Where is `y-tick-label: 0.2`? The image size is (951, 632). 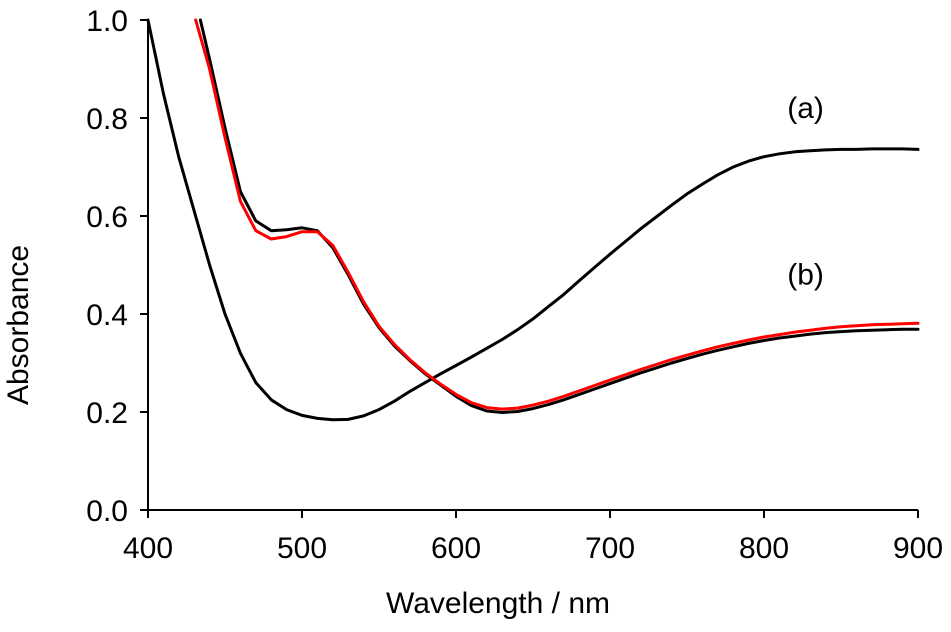
y-tick-label: 0.2 is located at coordinates (107, 413).